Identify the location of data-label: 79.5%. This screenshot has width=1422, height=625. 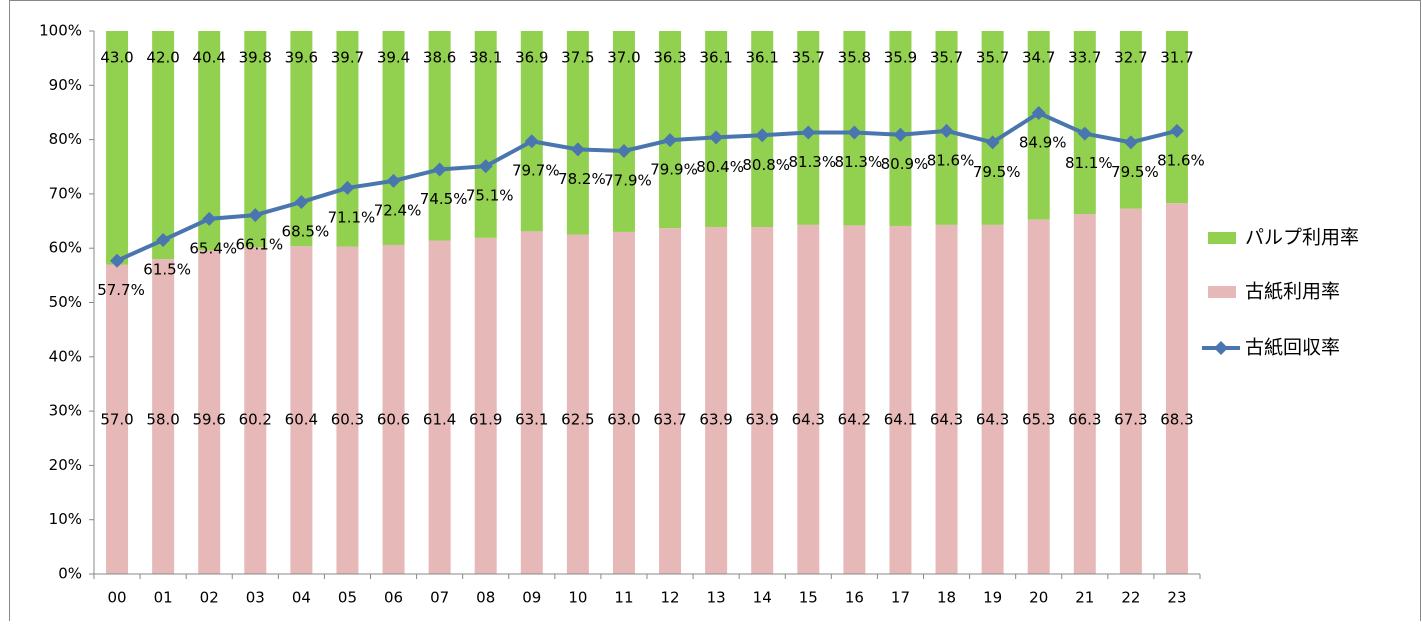
(997, 172).